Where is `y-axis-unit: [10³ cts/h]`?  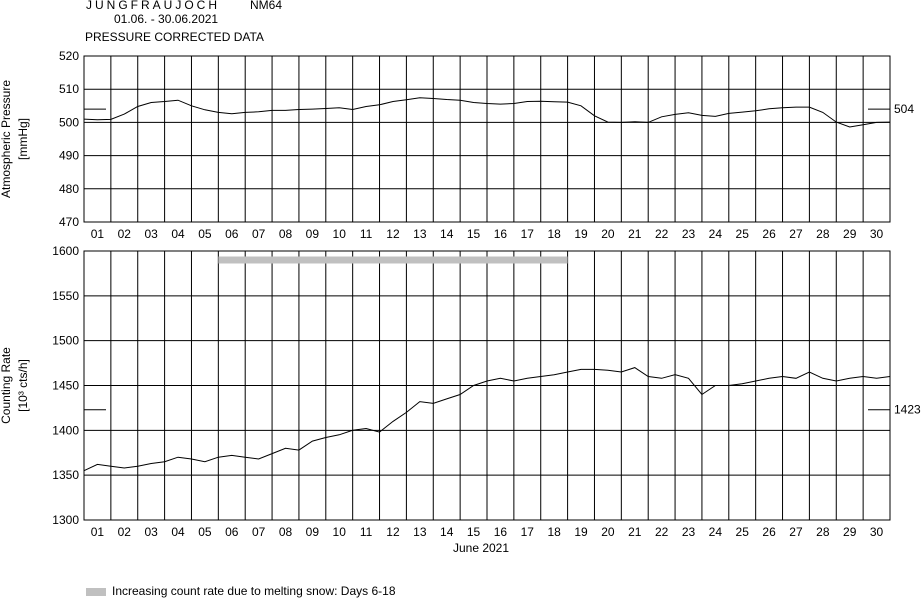
y-axis-unit: [10³ cts/h] is located at coordinates (23, 385).